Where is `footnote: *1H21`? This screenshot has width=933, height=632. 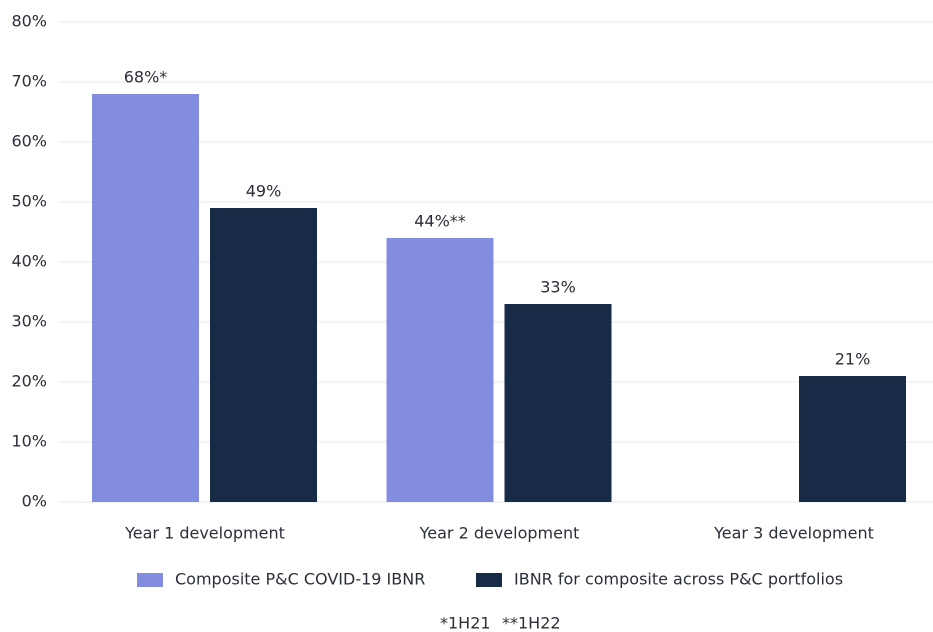
footnote: *1H21 is located at coordinates (465, 623).